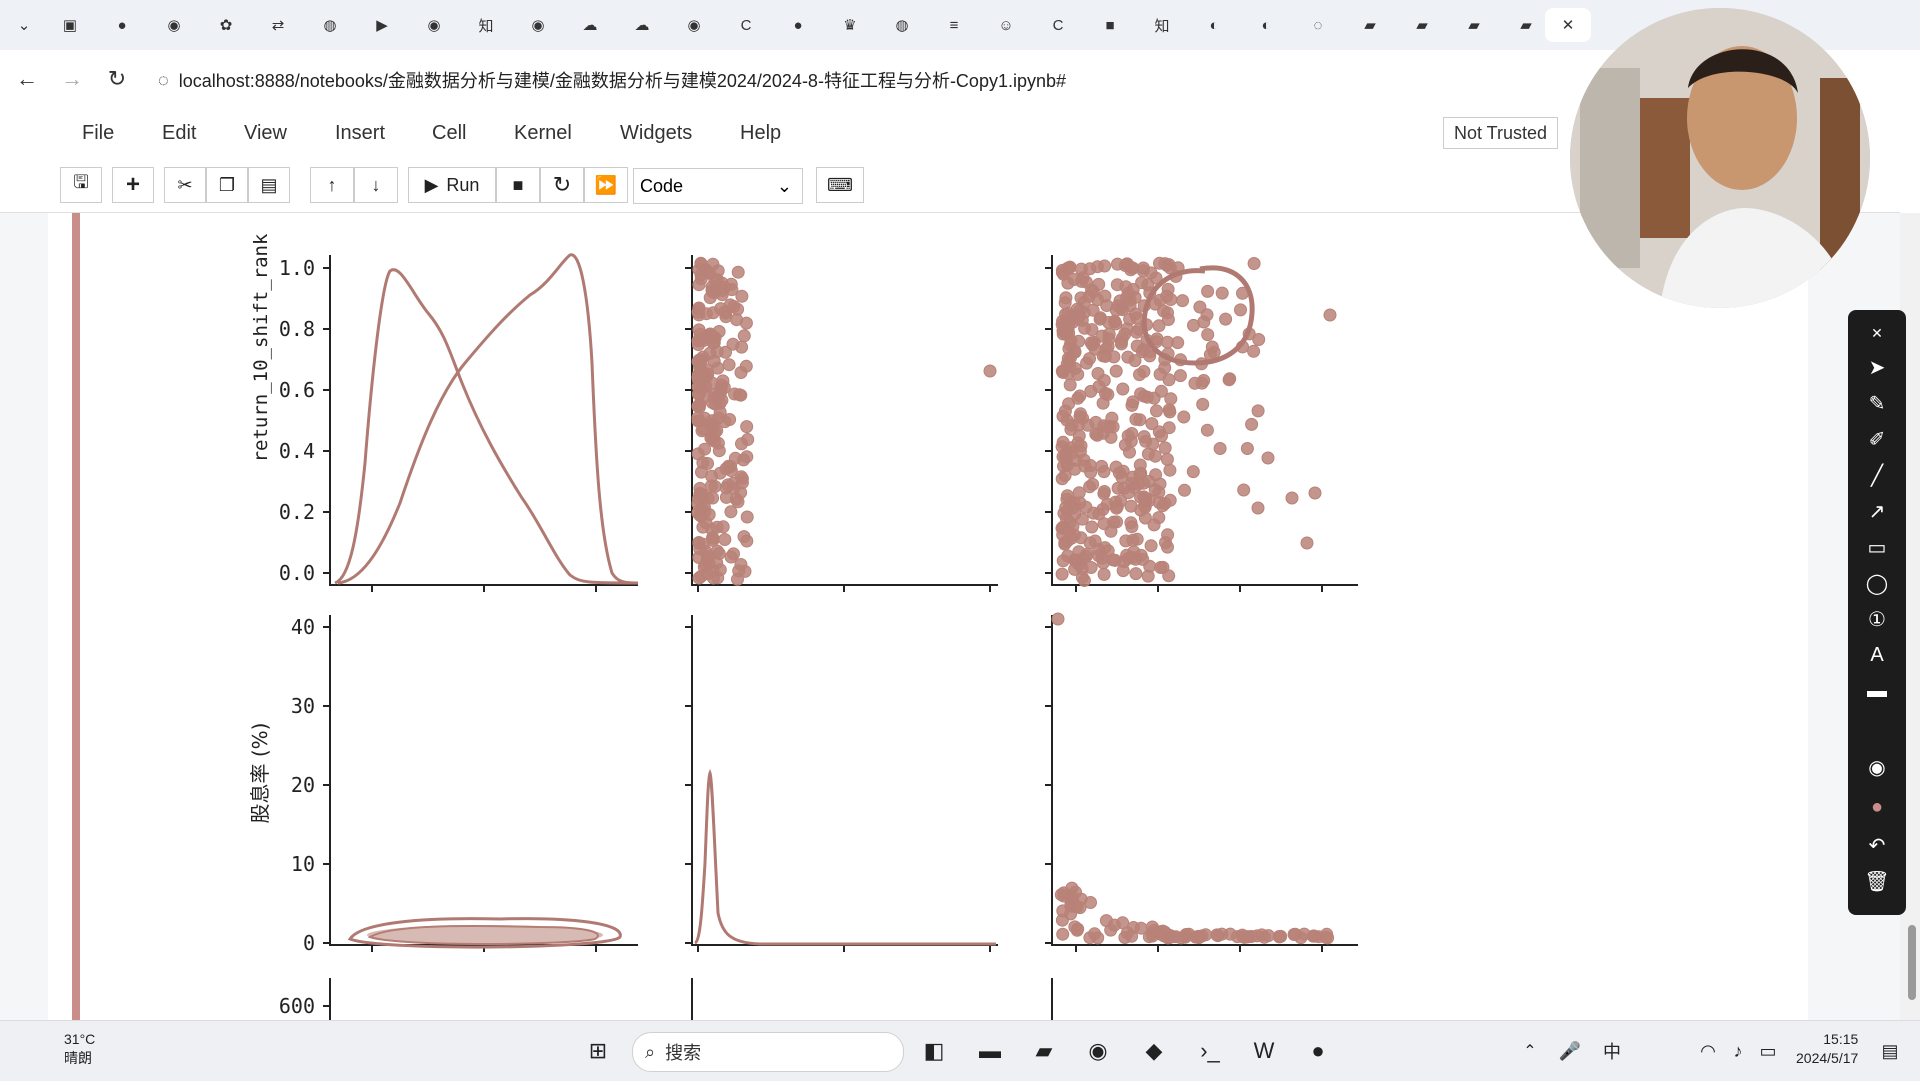 The height and width of the screenshot is (1081, 1920). What do you see at coordinates (590, 25) in the screenshot?
I see `tab-cloud-icon: ☁` at bounding box center [590, 25].